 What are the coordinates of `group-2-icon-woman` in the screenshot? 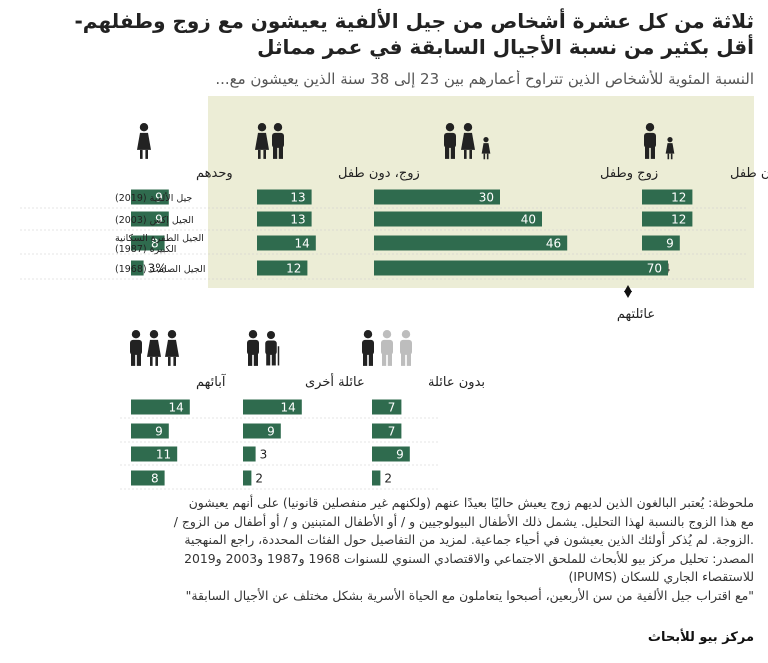 It's located at (262, 141).